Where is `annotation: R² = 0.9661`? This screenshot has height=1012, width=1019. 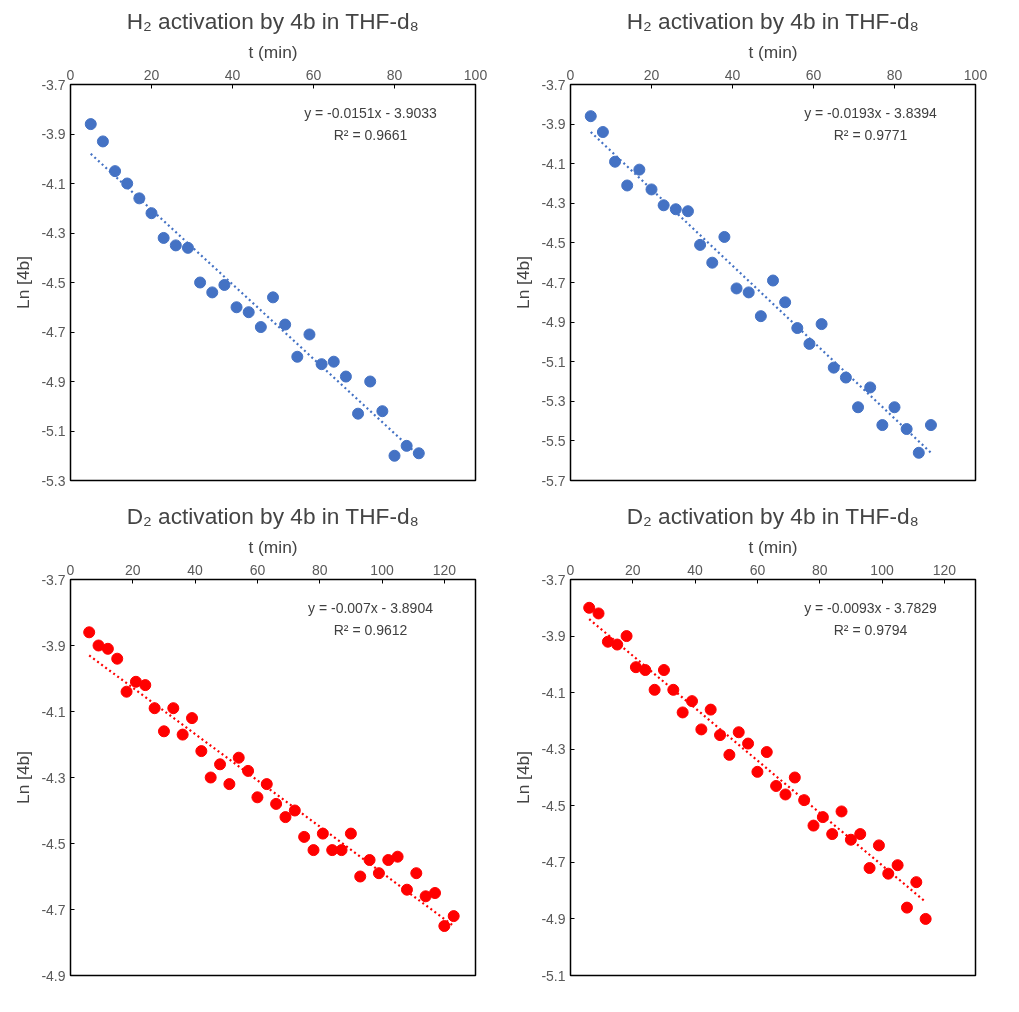 annotation: R² = 0.9661 is located at coordinates (370, 134).